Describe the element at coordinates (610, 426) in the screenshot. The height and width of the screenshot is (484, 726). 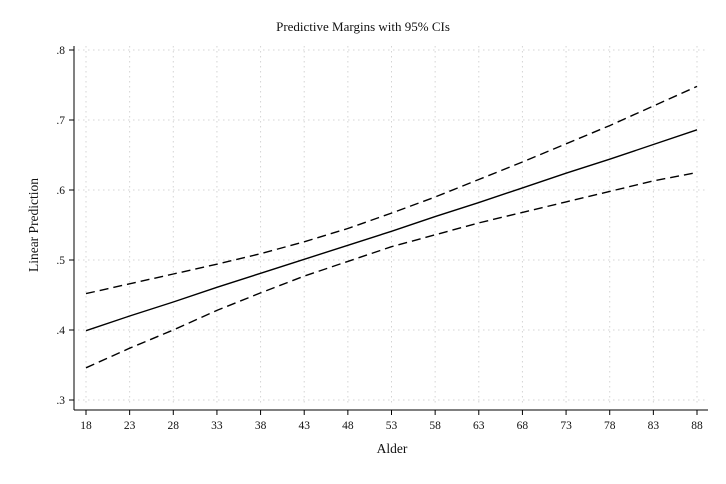
I see `x-tick-label: 78` at that location.